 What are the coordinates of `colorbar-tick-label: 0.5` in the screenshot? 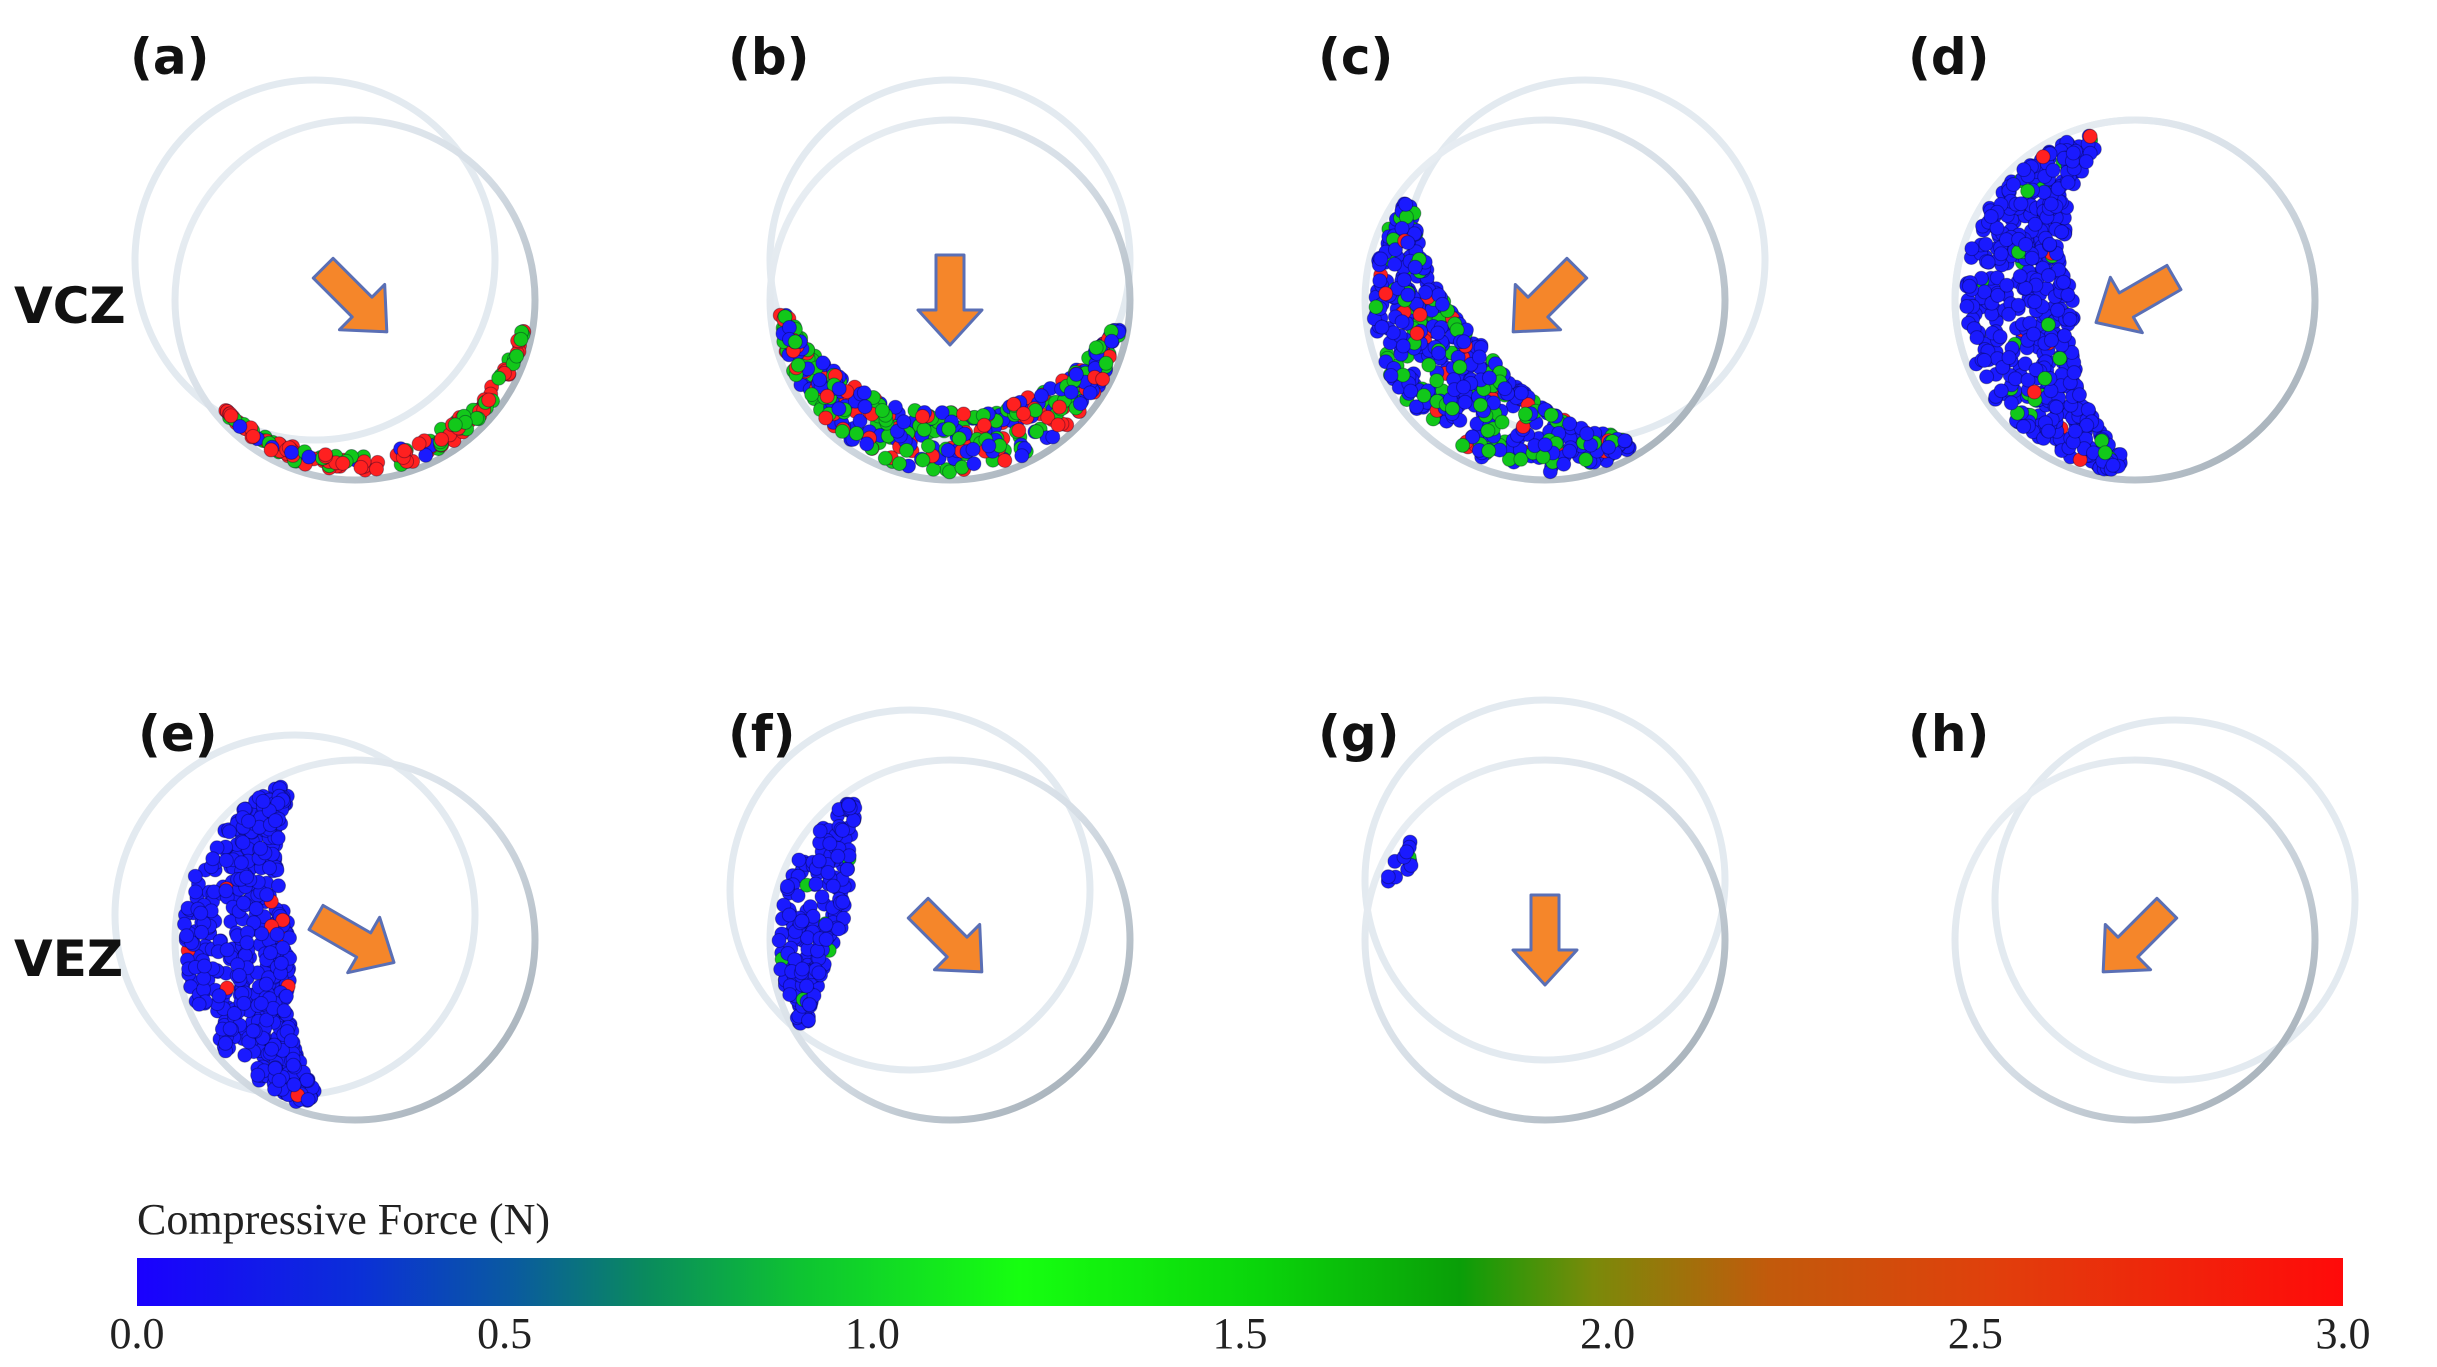 It's located at (505, 1333).